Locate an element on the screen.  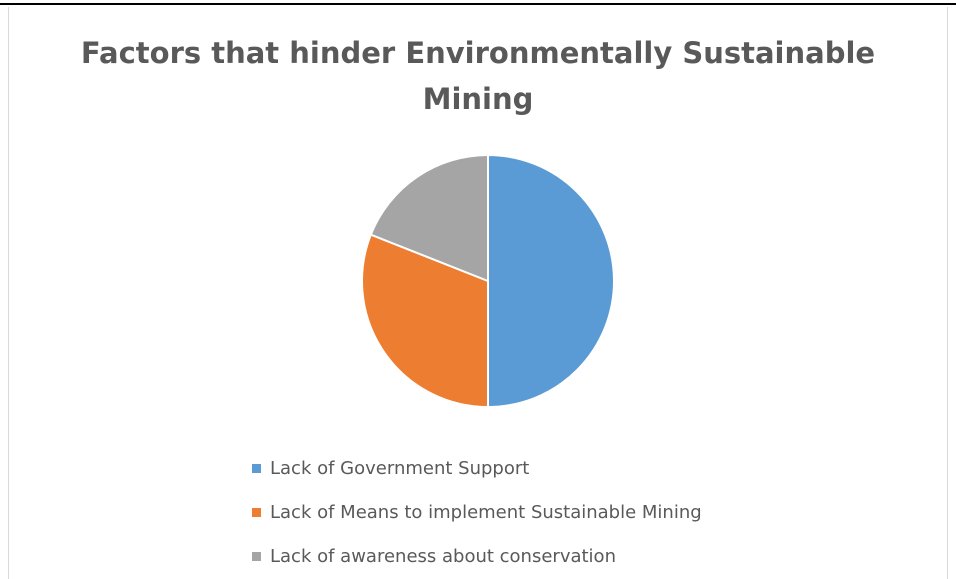
legend-item-1: Lack of Government Support is located at coordinates (477, 468).